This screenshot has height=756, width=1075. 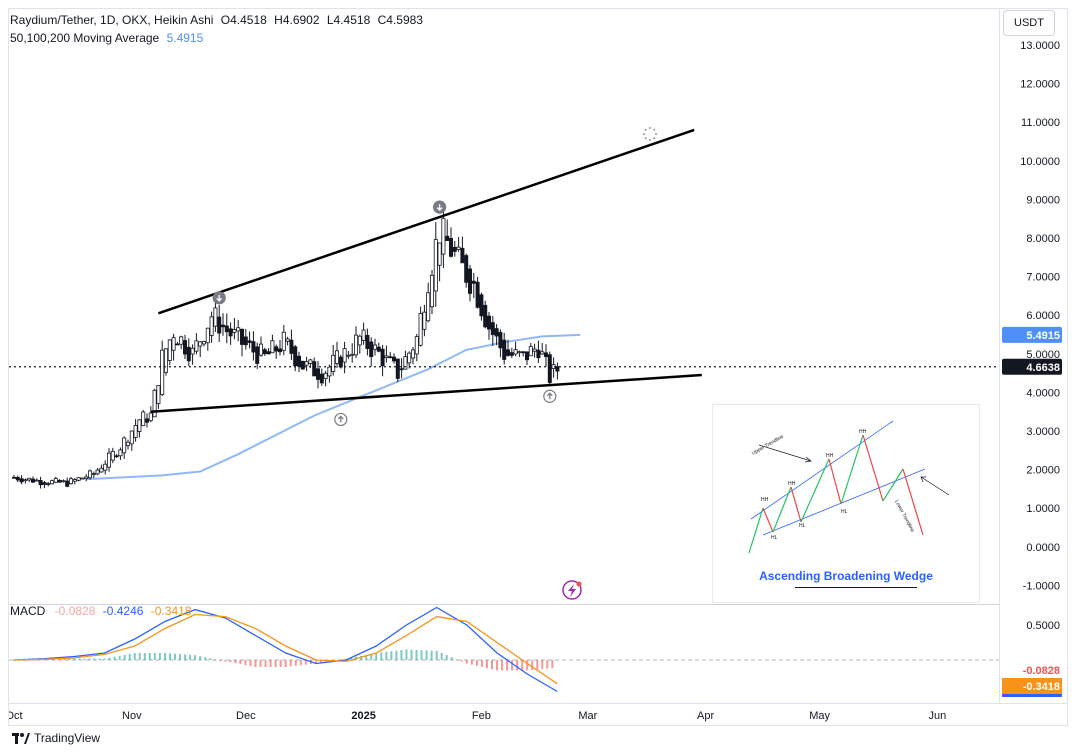 I want to click on macd-pane, so click(x=504, y=654).